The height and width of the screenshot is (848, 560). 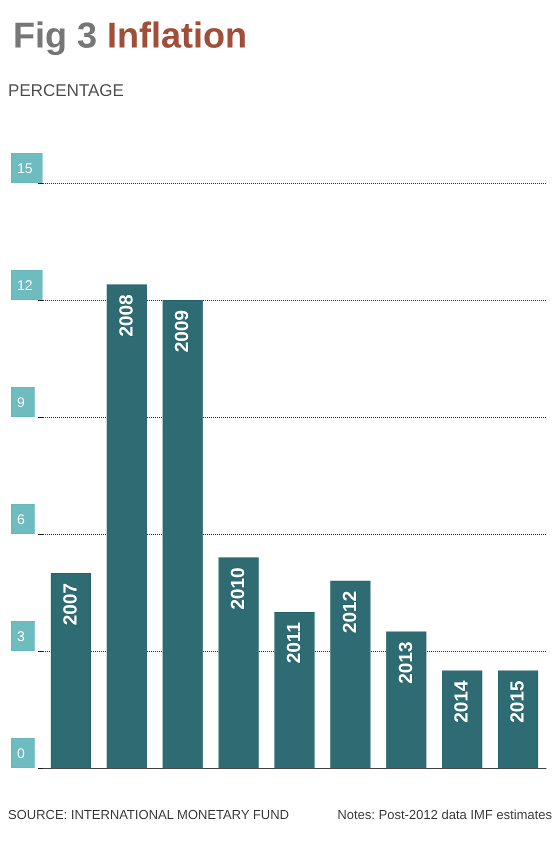 What do you see at coordinates (294, 643) in the screenshot?
I see `x-tick-label: 2011` at bounding box center [294, 643].